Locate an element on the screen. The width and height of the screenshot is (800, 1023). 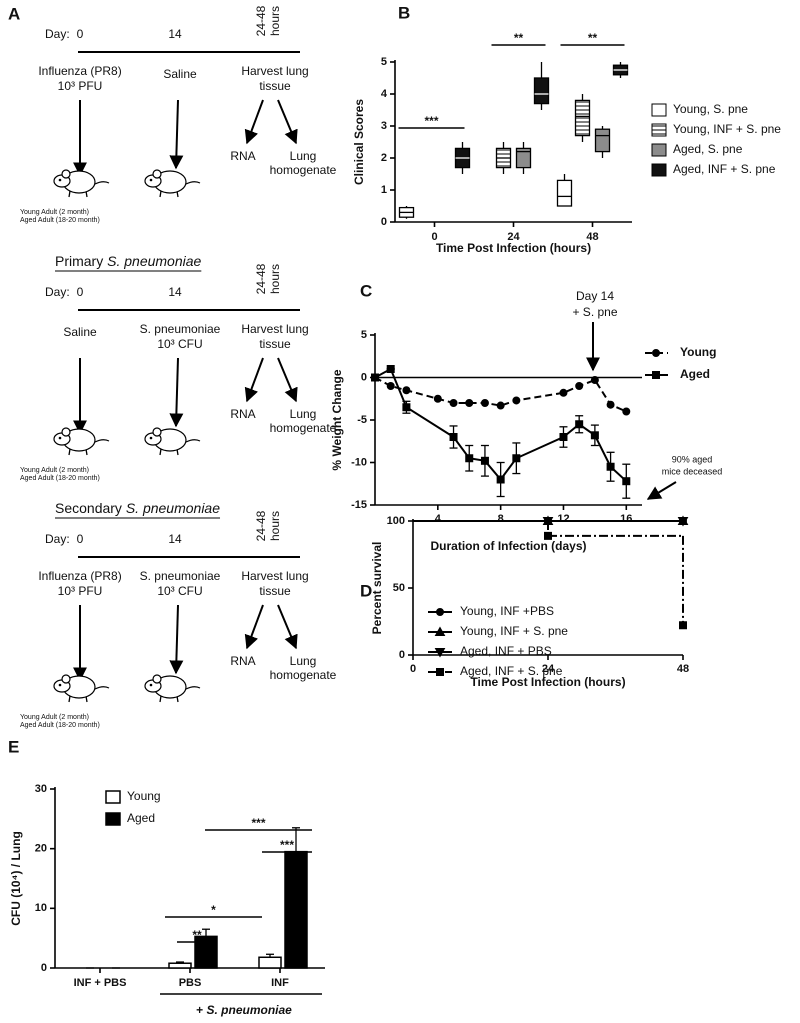
step-label: S. pneumoniae is located at coordinates (180, 576).